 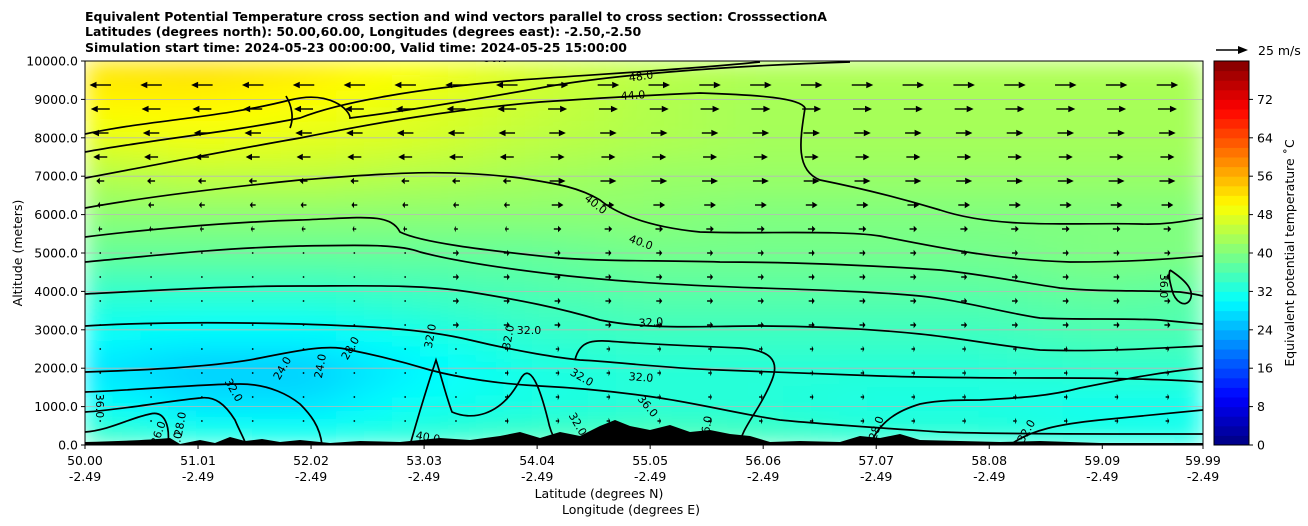 What do you see at coordinates (68, 445) in the screenshot?
I see `y-tick-label: 0.0` at bounding box center [68, 445].